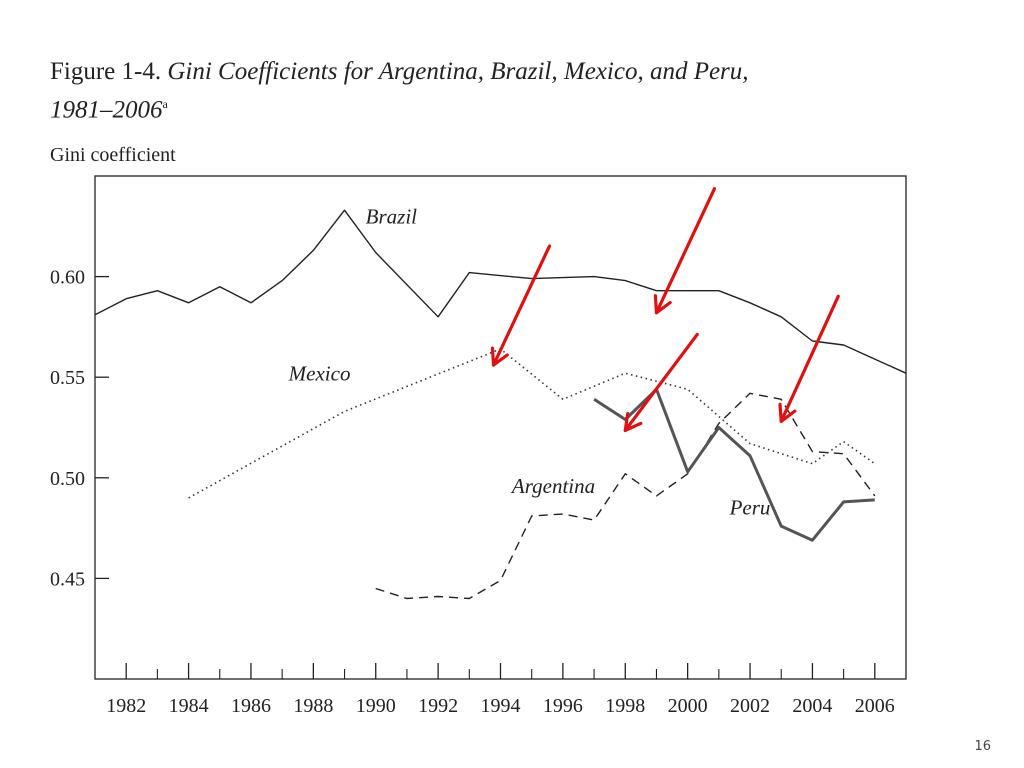 This screenshot has height=768, width=1024. What do you see at coordinates (189, 706) in the screenshot?
I see `x-tick-label-1984: 1984` at bounding box center [189, 706].